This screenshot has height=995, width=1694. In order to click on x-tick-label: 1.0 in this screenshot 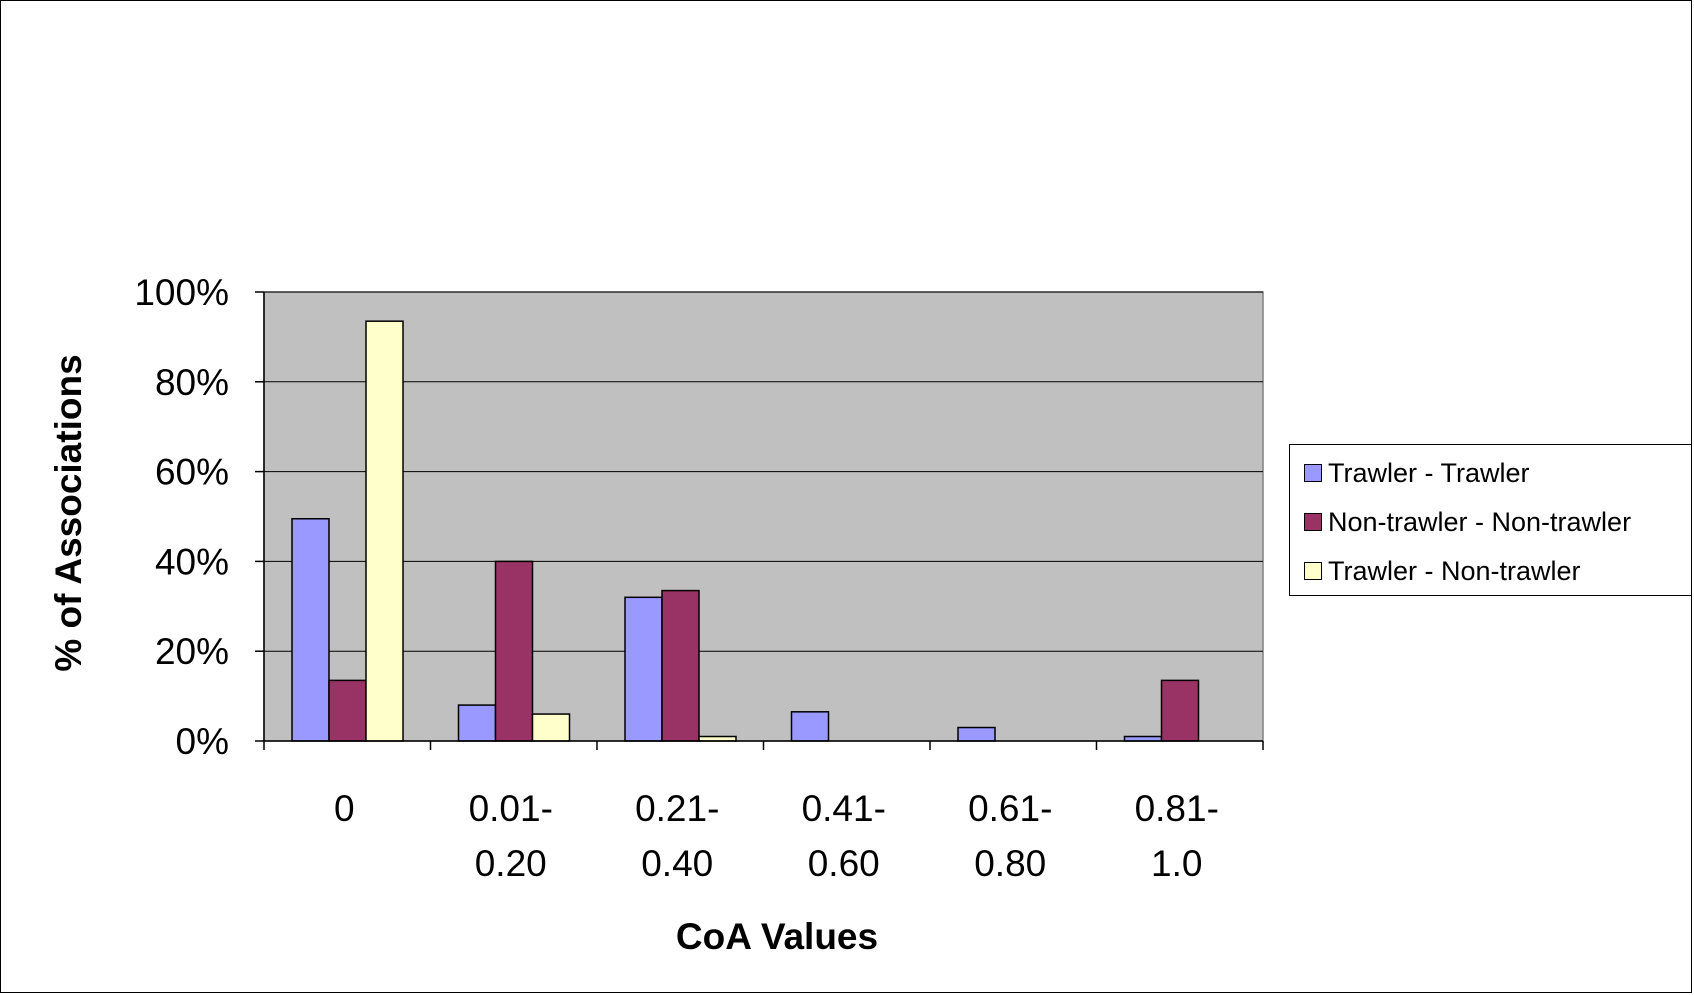, I will do `click(1176, 863)`.